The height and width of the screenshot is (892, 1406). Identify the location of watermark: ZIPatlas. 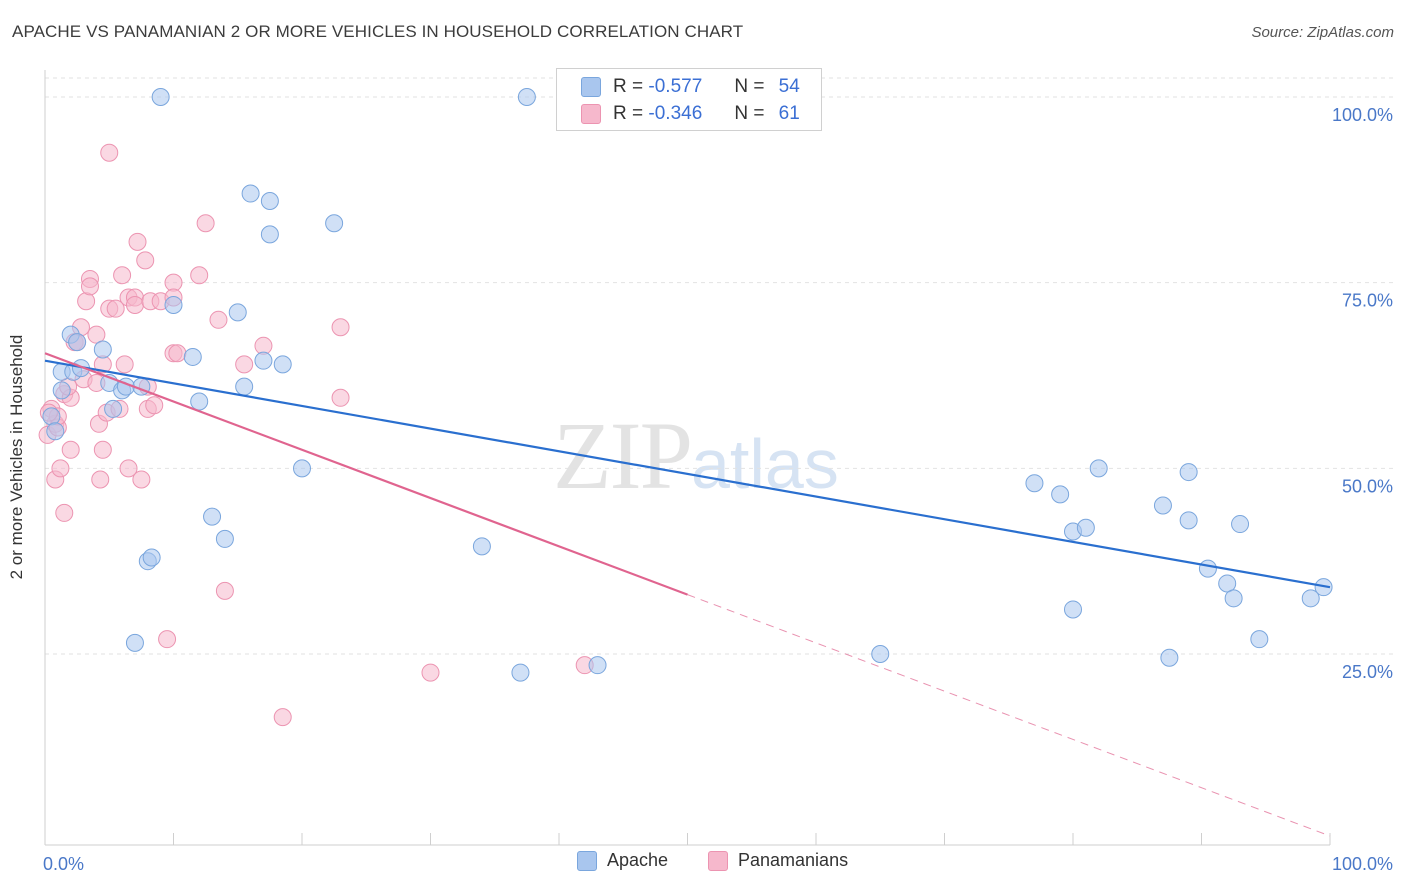
(696, 455).